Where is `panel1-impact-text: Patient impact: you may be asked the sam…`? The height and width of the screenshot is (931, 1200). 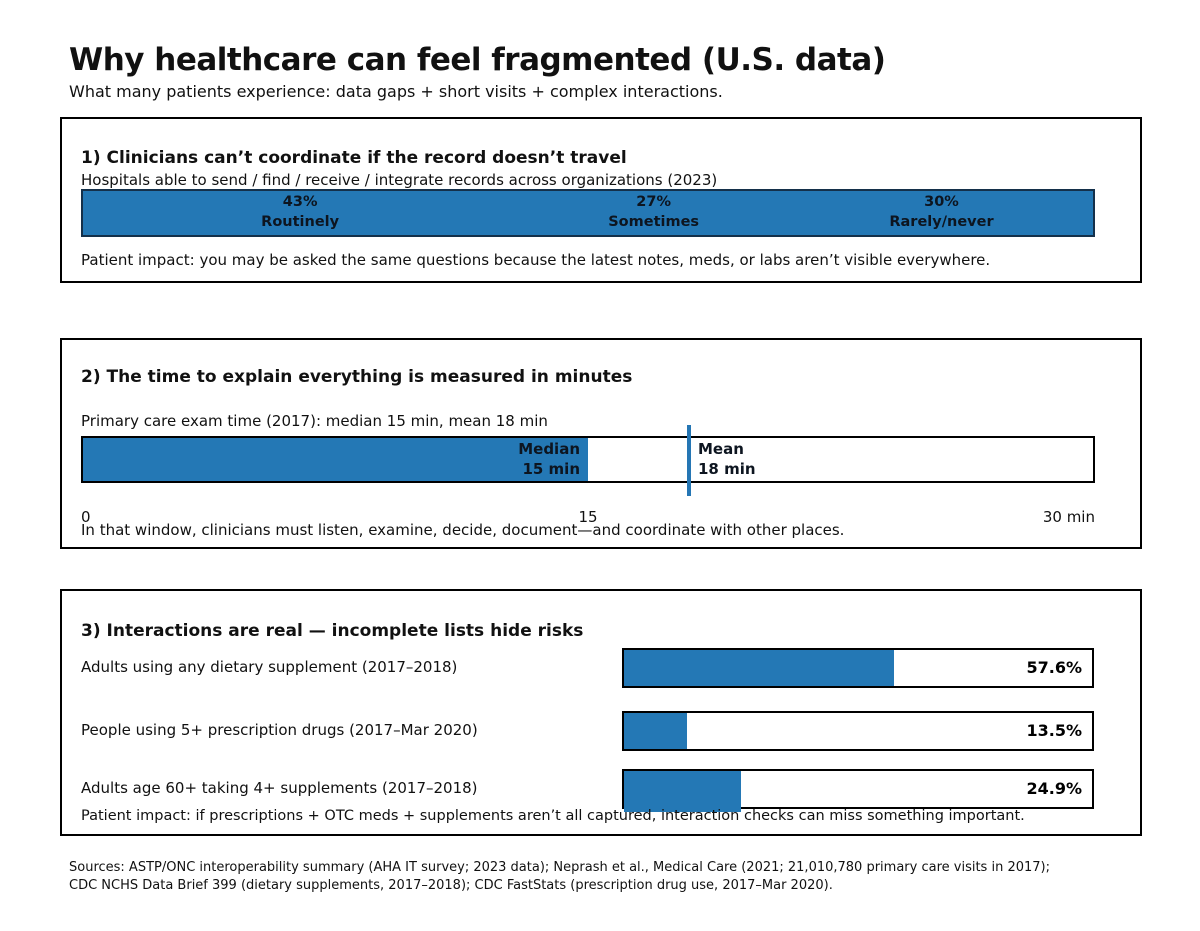 panel1-impact-text: Patient impact: you may be asked the sam… is located at coordinates (536, 260).